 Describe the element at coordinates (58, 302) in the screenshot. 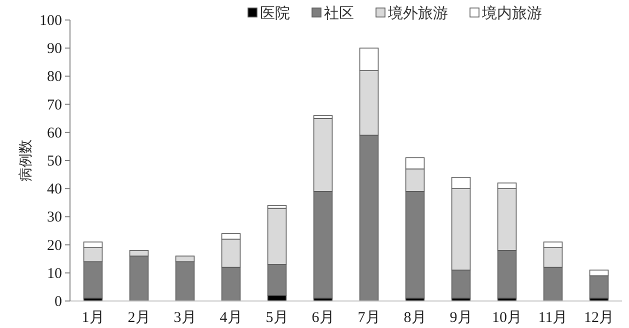

I see `y-tick-label: 0` at that location.